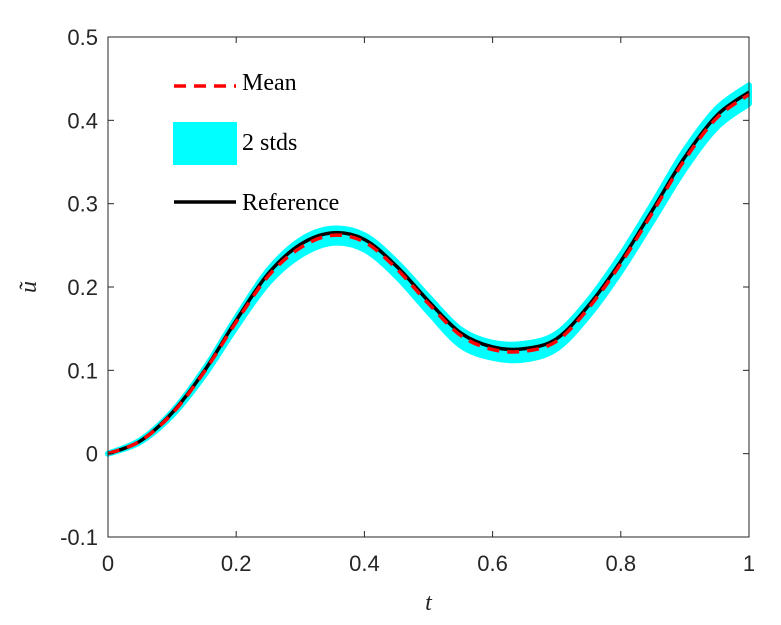 The image size is (781, 625). What do you see at coordinates (92, 454) in the screenshot?
I see `y-tick-label: 0` at bounding box center [92, 454].